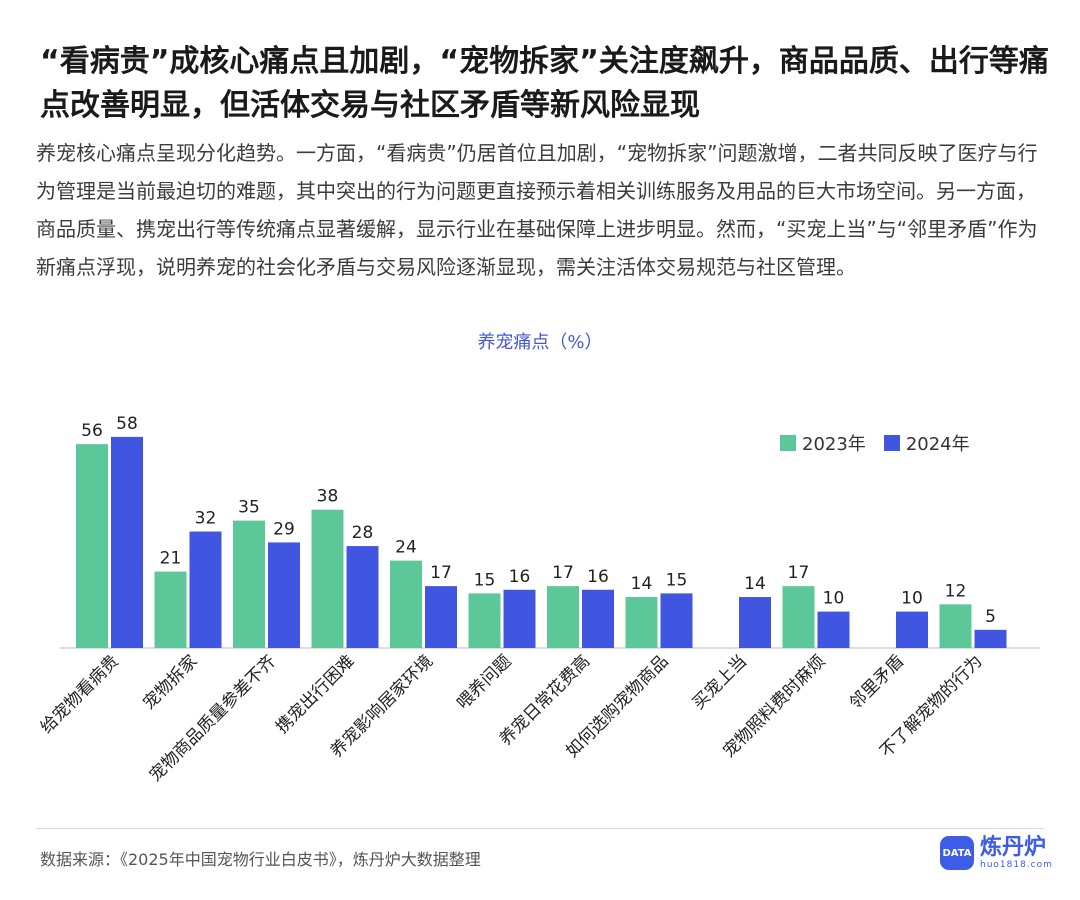 The height and width of the screenshot is (900, 1080). What do you see at coordinates (720, 682) in the screenshot?
I see `x-tick-label-8: 买宠上当` at bounding box center [720, 682].